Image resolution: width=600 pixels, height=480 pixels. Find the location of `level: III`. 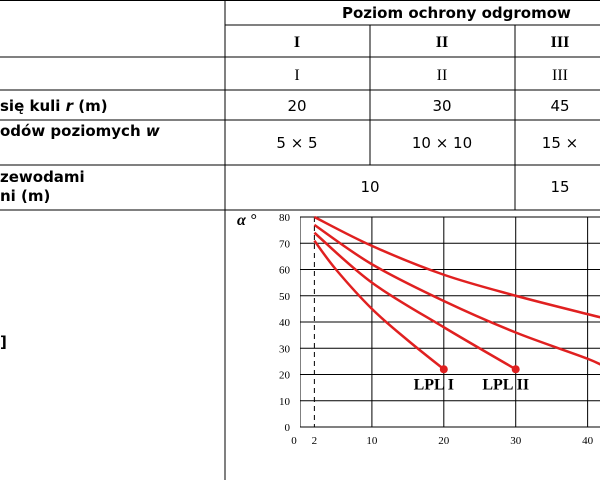

level: III is located at coordinates (560, 75).